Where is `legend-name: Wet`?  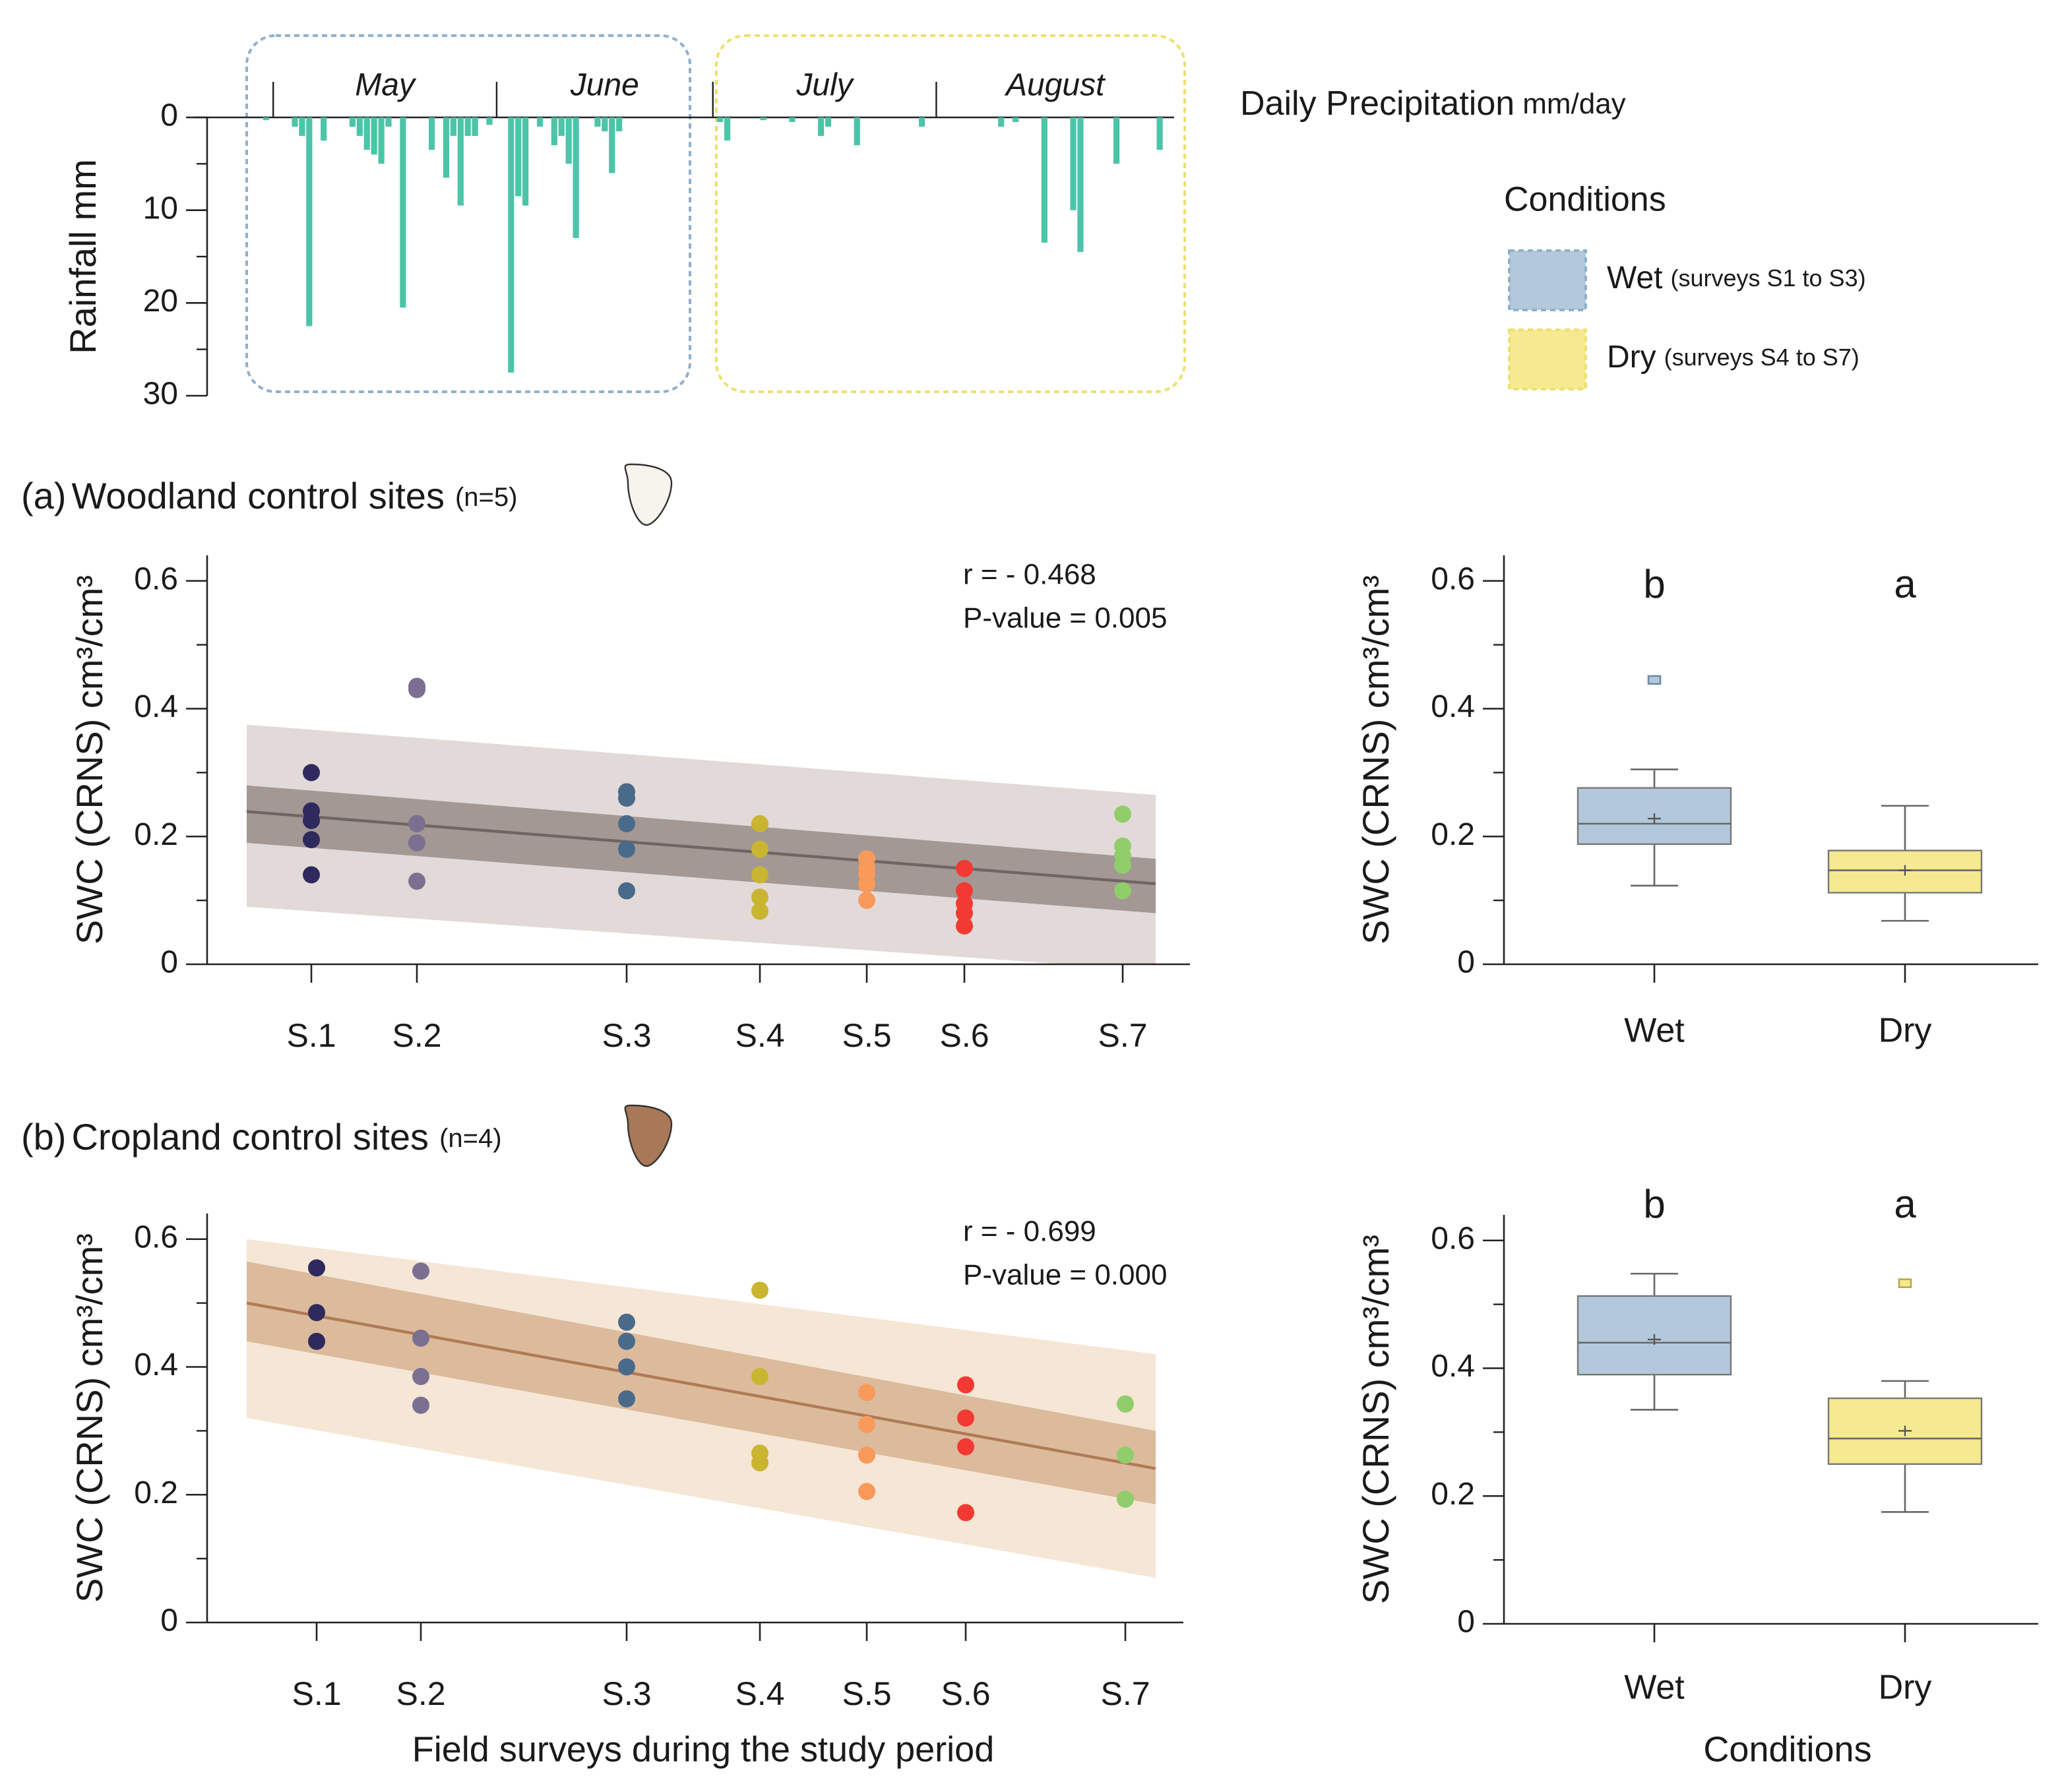
legend-name: Wet is located at coordinates (1634, 278).